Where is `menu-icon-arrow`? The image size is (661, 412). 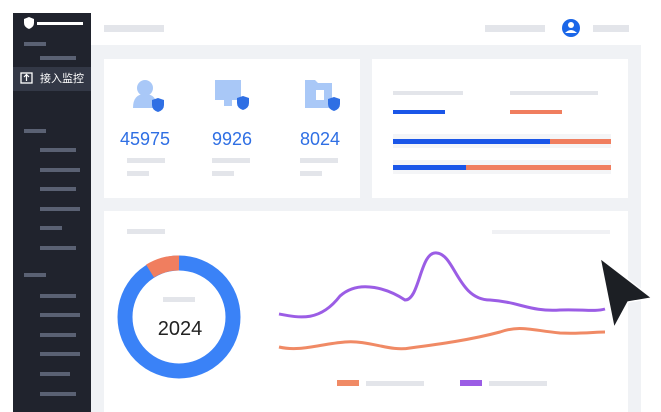
menu-icon-arrow is located at coordinates (26, 77).